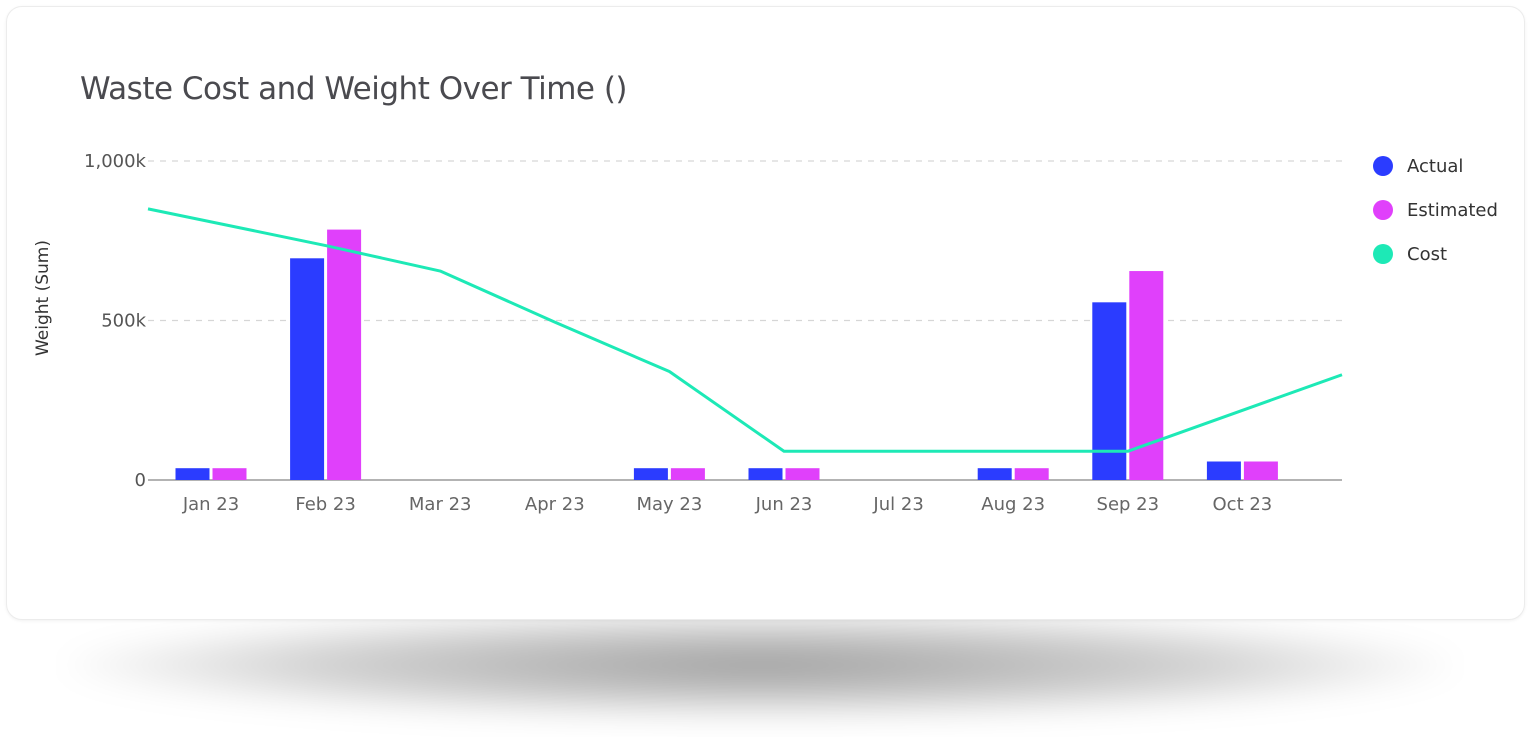  What do you see at coordinates (43, 298) in the screenshot?
I see `y-axis-label: Weight (Sum)` at bounding box center [43, 298].